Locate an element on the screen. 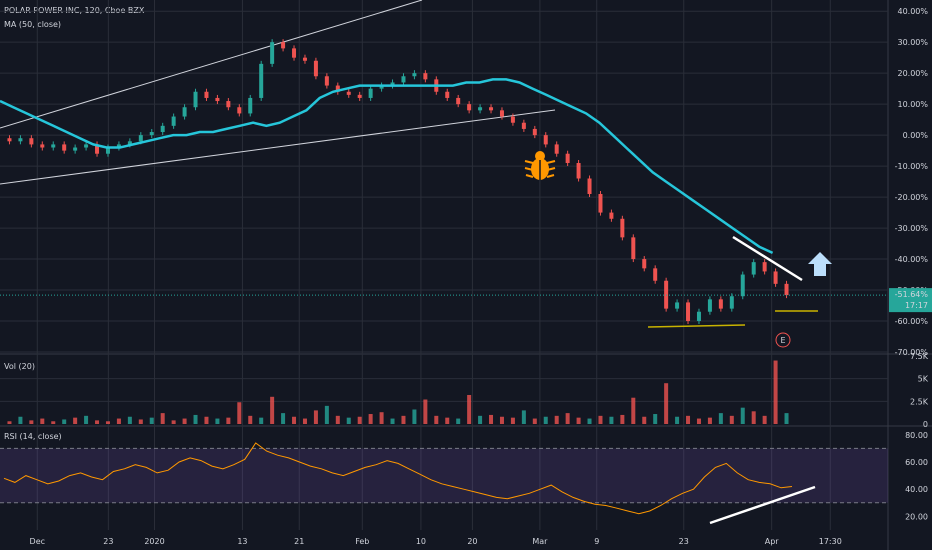  channel-lower-line is located at coordinates (278, 147).